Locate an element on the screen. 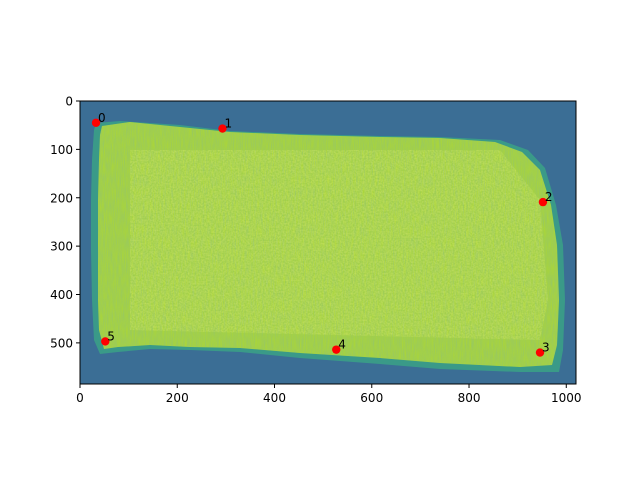 Image resolution: width=640 pixels, height=484 pixels. point-label: 3 is located at coordinates (546, 348).